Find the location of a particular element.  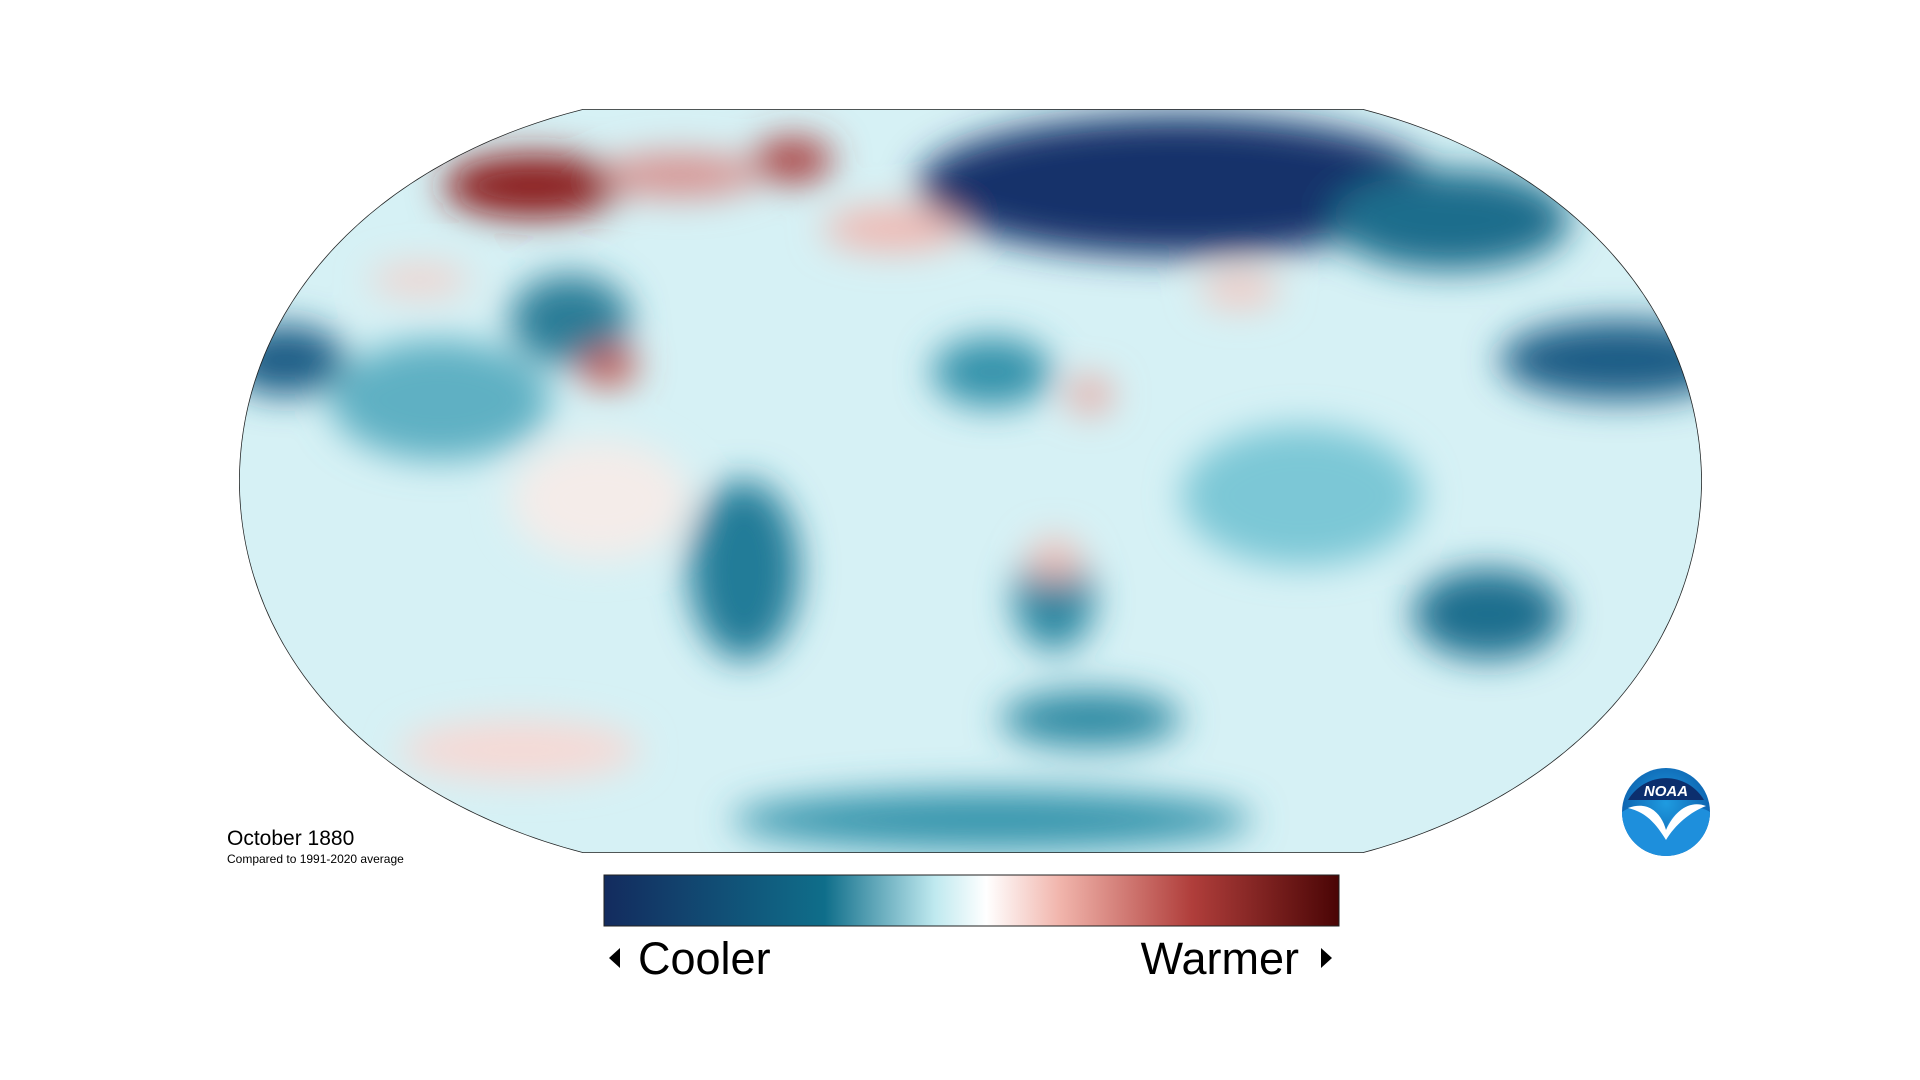

cooler-arrow is located at coordinates (614, 958).